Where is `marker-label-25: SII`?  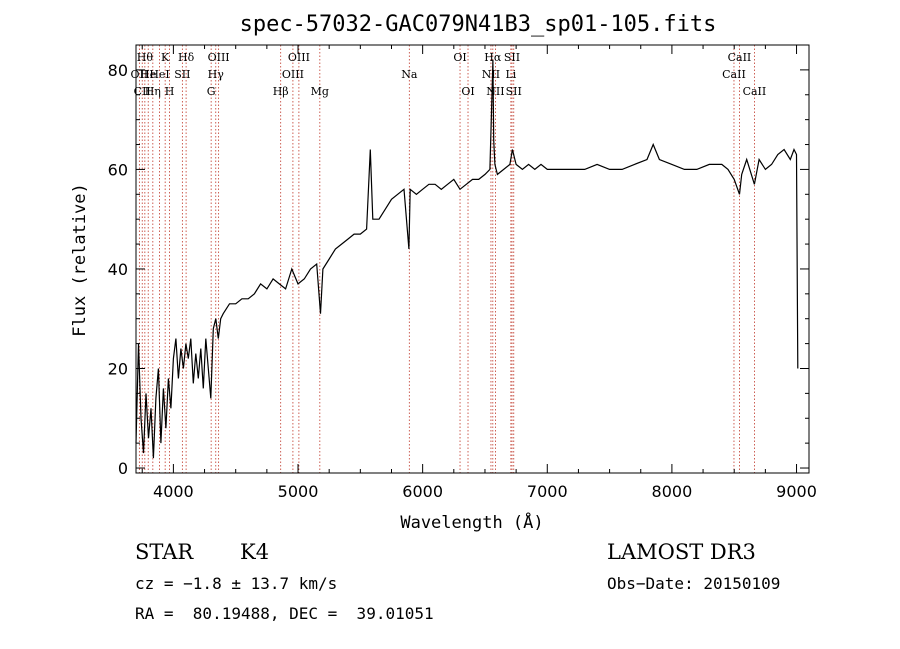
marker-label-25: SII is located at coordinates (514, 91).